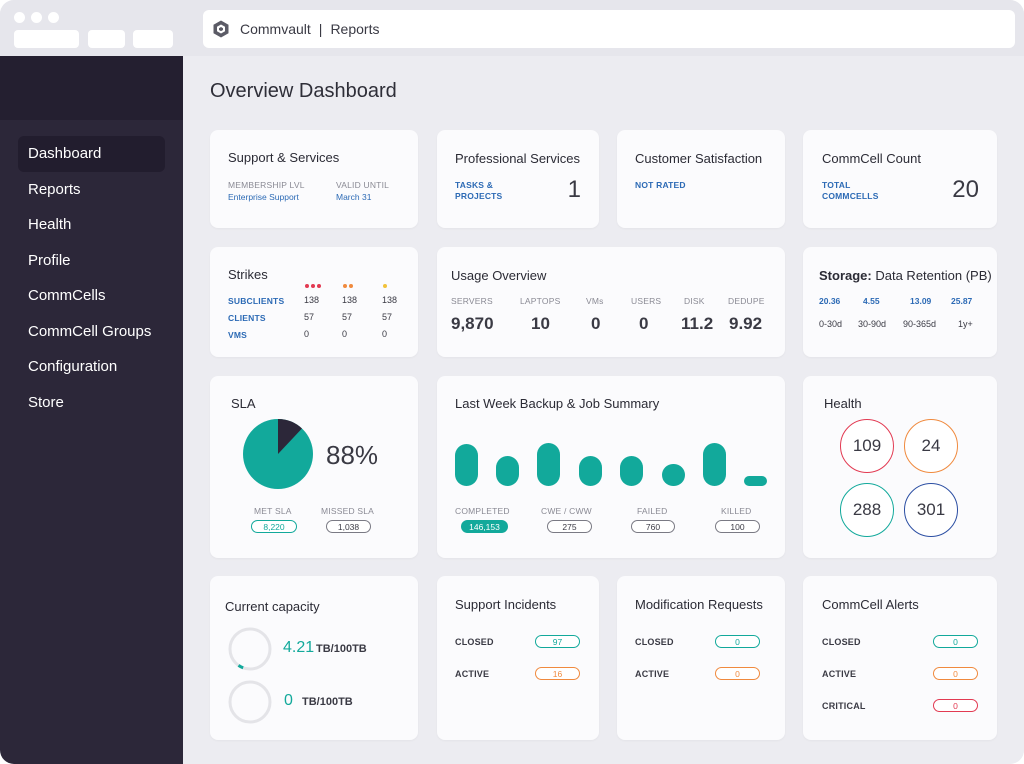 The height and width of the screenshot is (764, 1024). Describe the element at coordinates (518, 179) in the screenshot. I see `professional-services-card: Professional Services TASKS & PROJECTS 1` at that location.